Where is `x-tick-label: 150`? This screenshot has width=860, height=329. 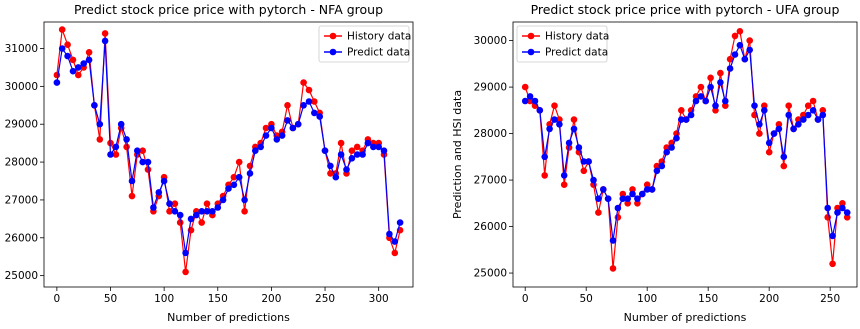
x-tick-label: 150 is located at coordinates (708, 299).